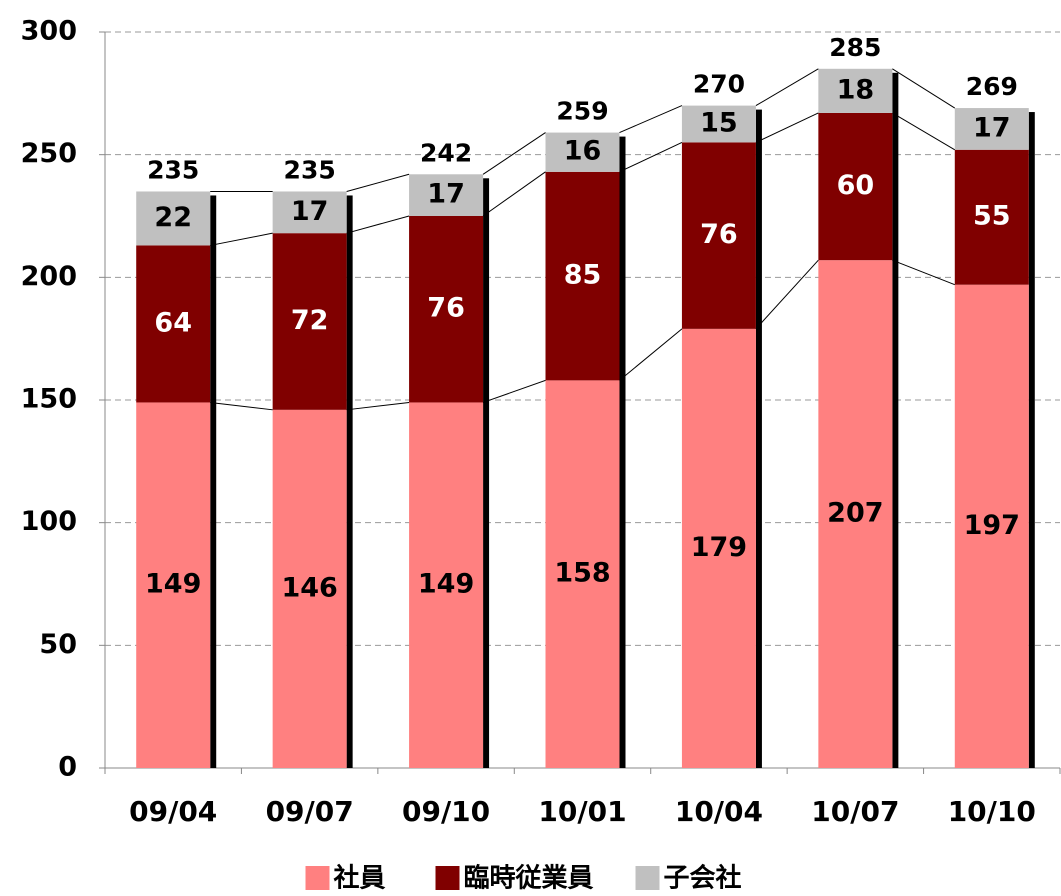  Describe the element at coordinates (173, 811) in the screenshot. I see `x-tick-label: 09/04` at that location.